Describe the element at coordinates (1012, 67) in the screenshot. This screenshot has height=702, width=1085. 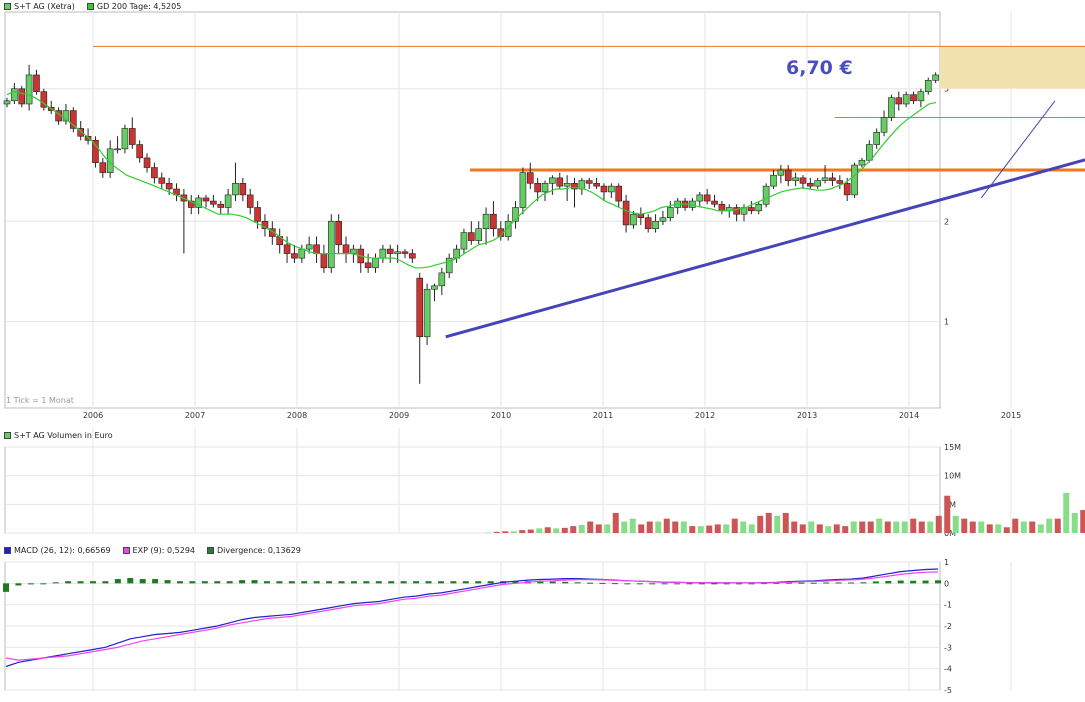
I see `target-zone` at that location.